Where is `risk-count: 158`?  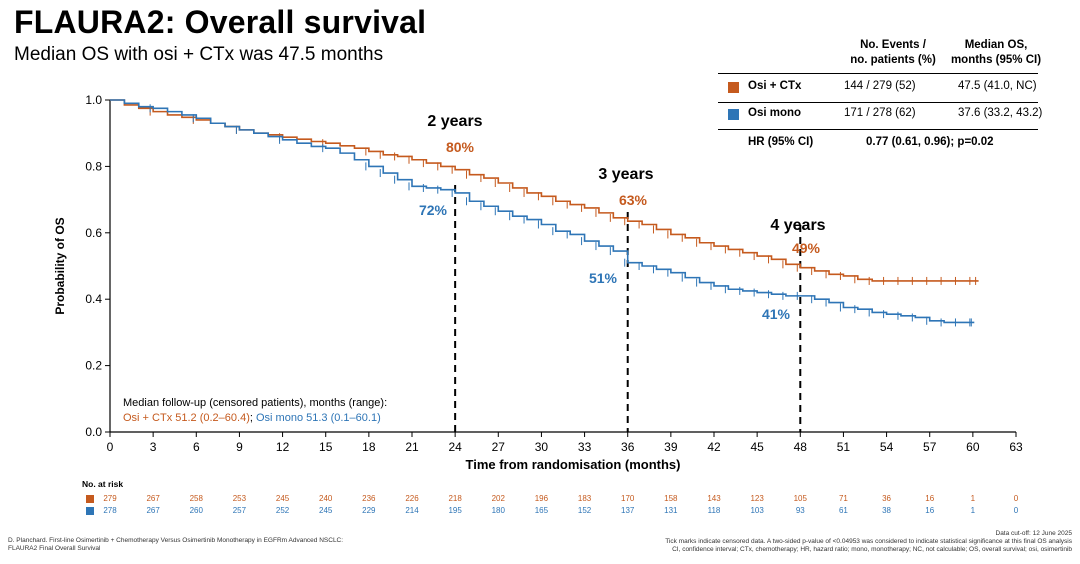 risk-count: 158 is located at coordinates (671, 498).